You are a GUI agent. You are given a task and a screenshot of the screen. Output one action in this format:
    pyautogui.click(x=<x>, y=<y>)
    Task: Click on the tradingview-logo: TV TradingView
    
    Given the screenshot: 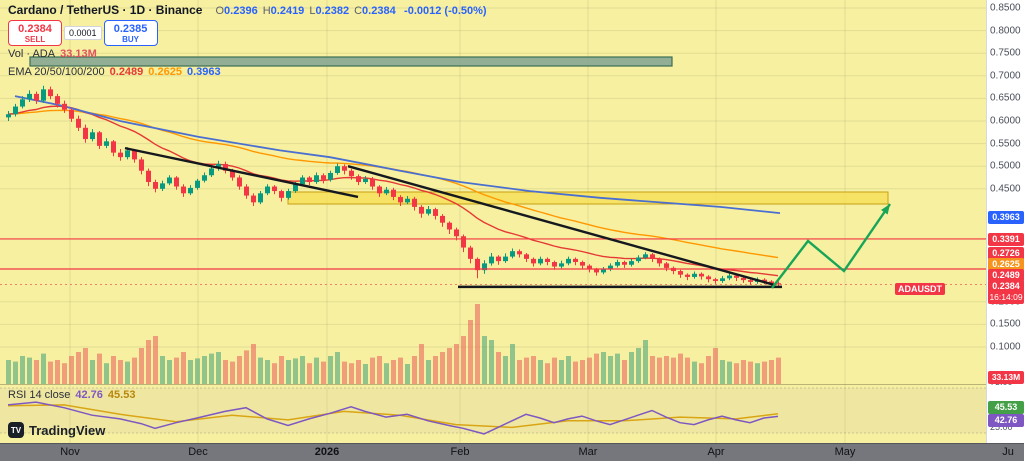 What is the action you would take?
    pyautogui.click(x=56, y=430)
    